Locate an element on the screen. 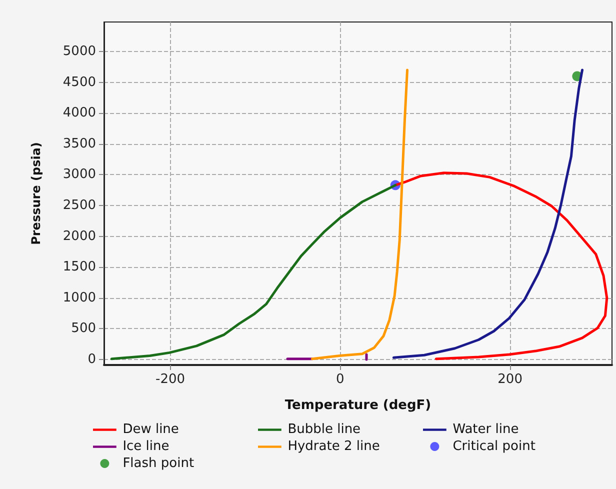 This screenshot has height=489, width=616. y-axis-title: Pressure (psia) is located at coordinates (36, 193).